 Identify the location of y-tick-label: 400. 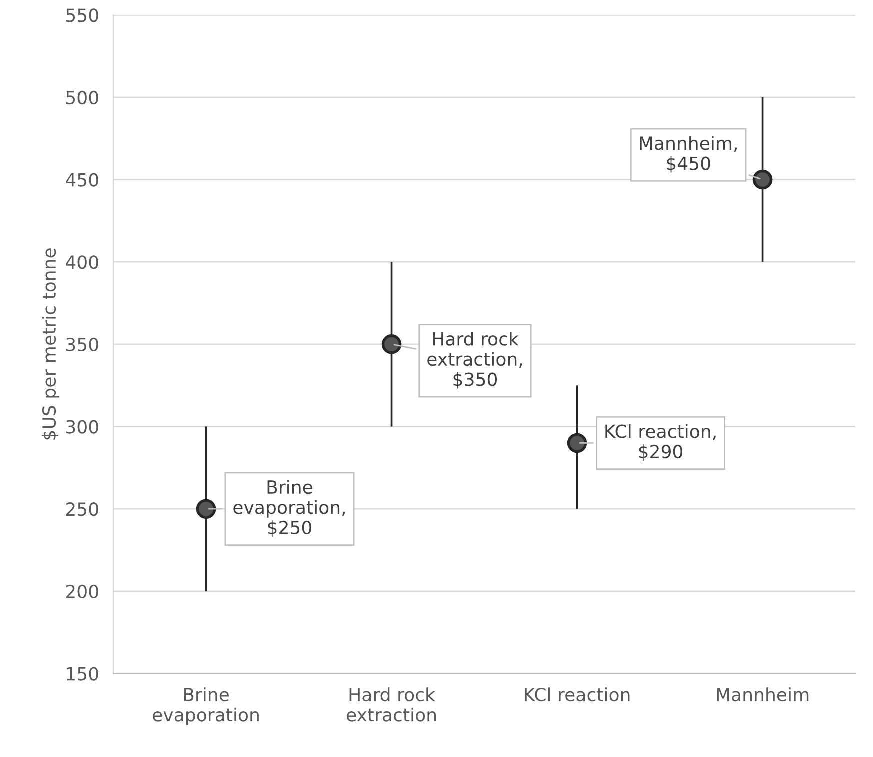
(82, 263).